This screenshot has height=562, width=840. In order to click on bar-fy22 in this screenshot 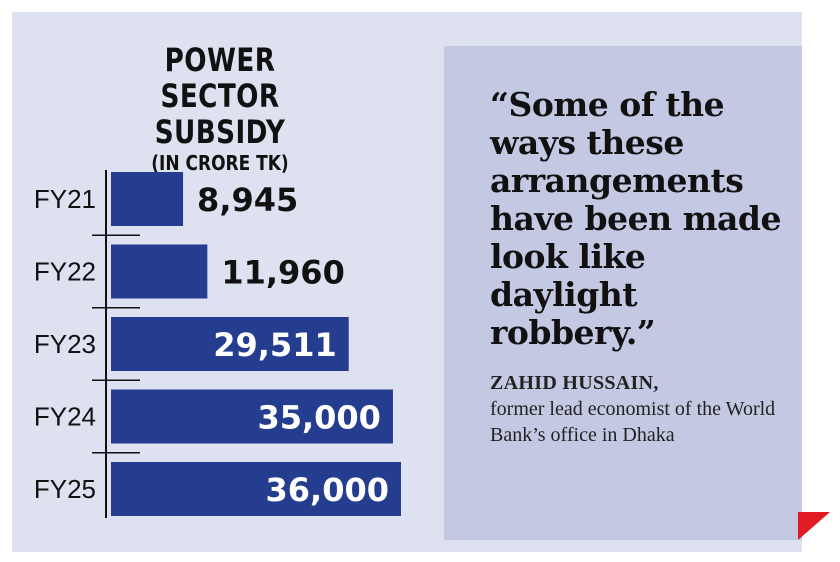, I will do `click(159, 271)`.